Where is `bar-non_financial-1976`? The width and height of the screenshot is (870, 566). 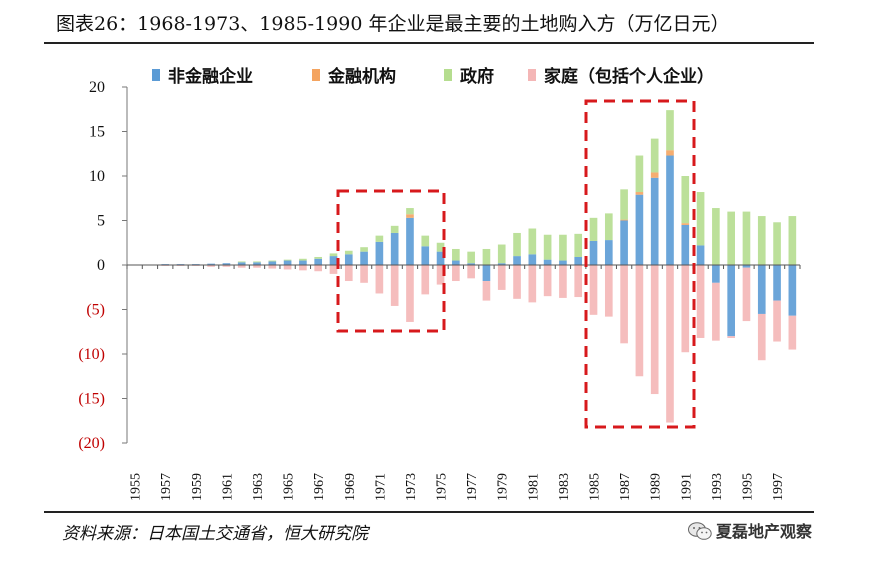 bar-non_financial-1976 is located at coordinates (456, 262).